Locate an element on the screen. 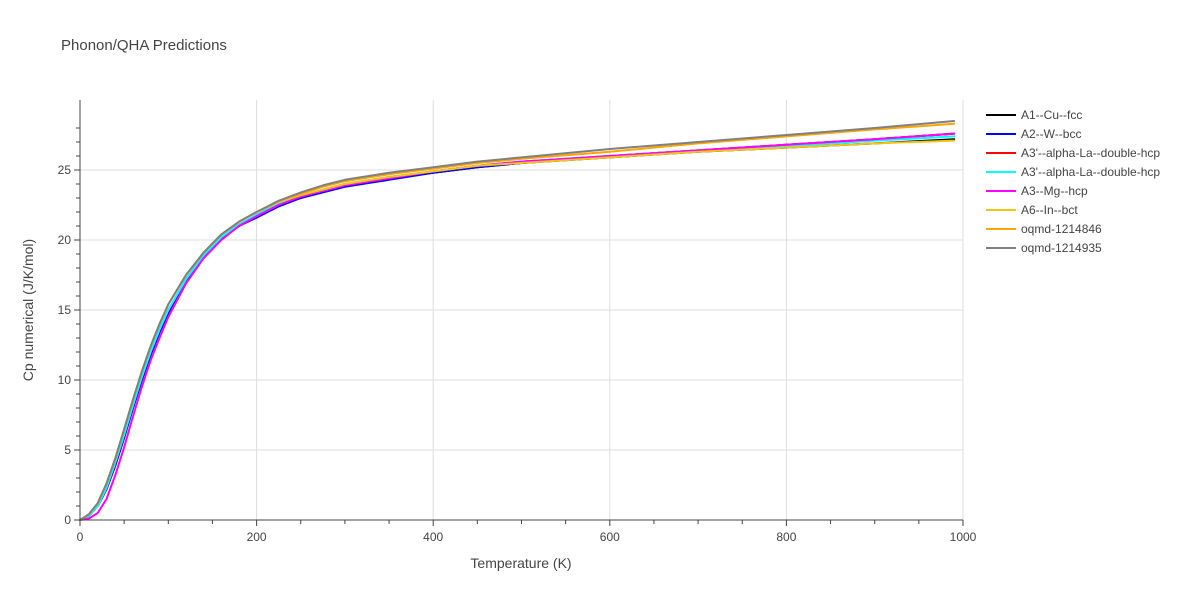  y-tick-label: 20 is located at coordinates (65, 240).